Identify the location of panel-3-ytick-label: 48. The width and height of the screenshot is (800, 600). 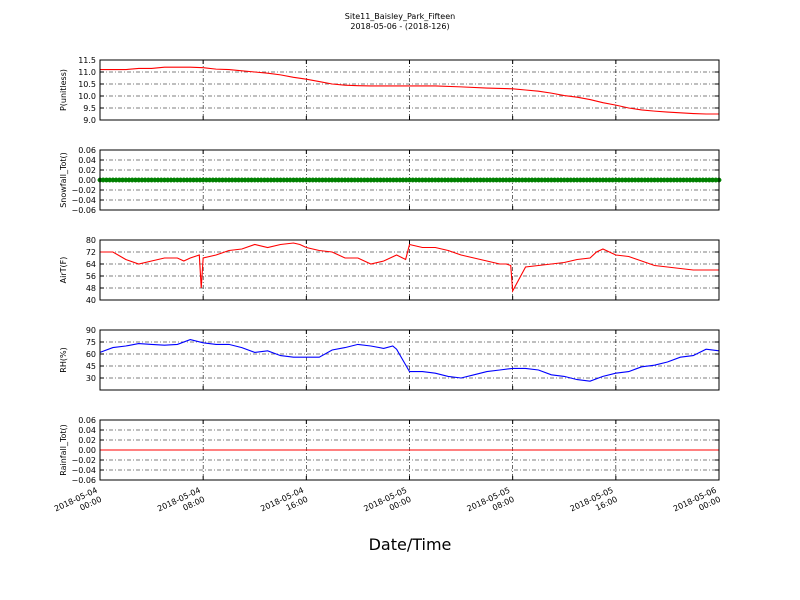
(91, 288).